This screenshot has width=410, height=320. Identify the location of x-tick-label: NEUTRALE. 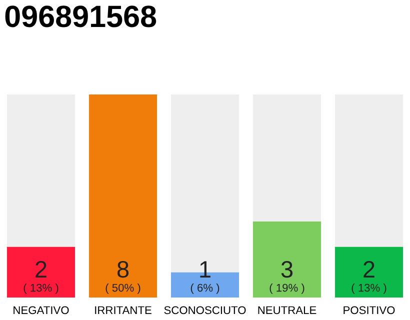
(287, 310).